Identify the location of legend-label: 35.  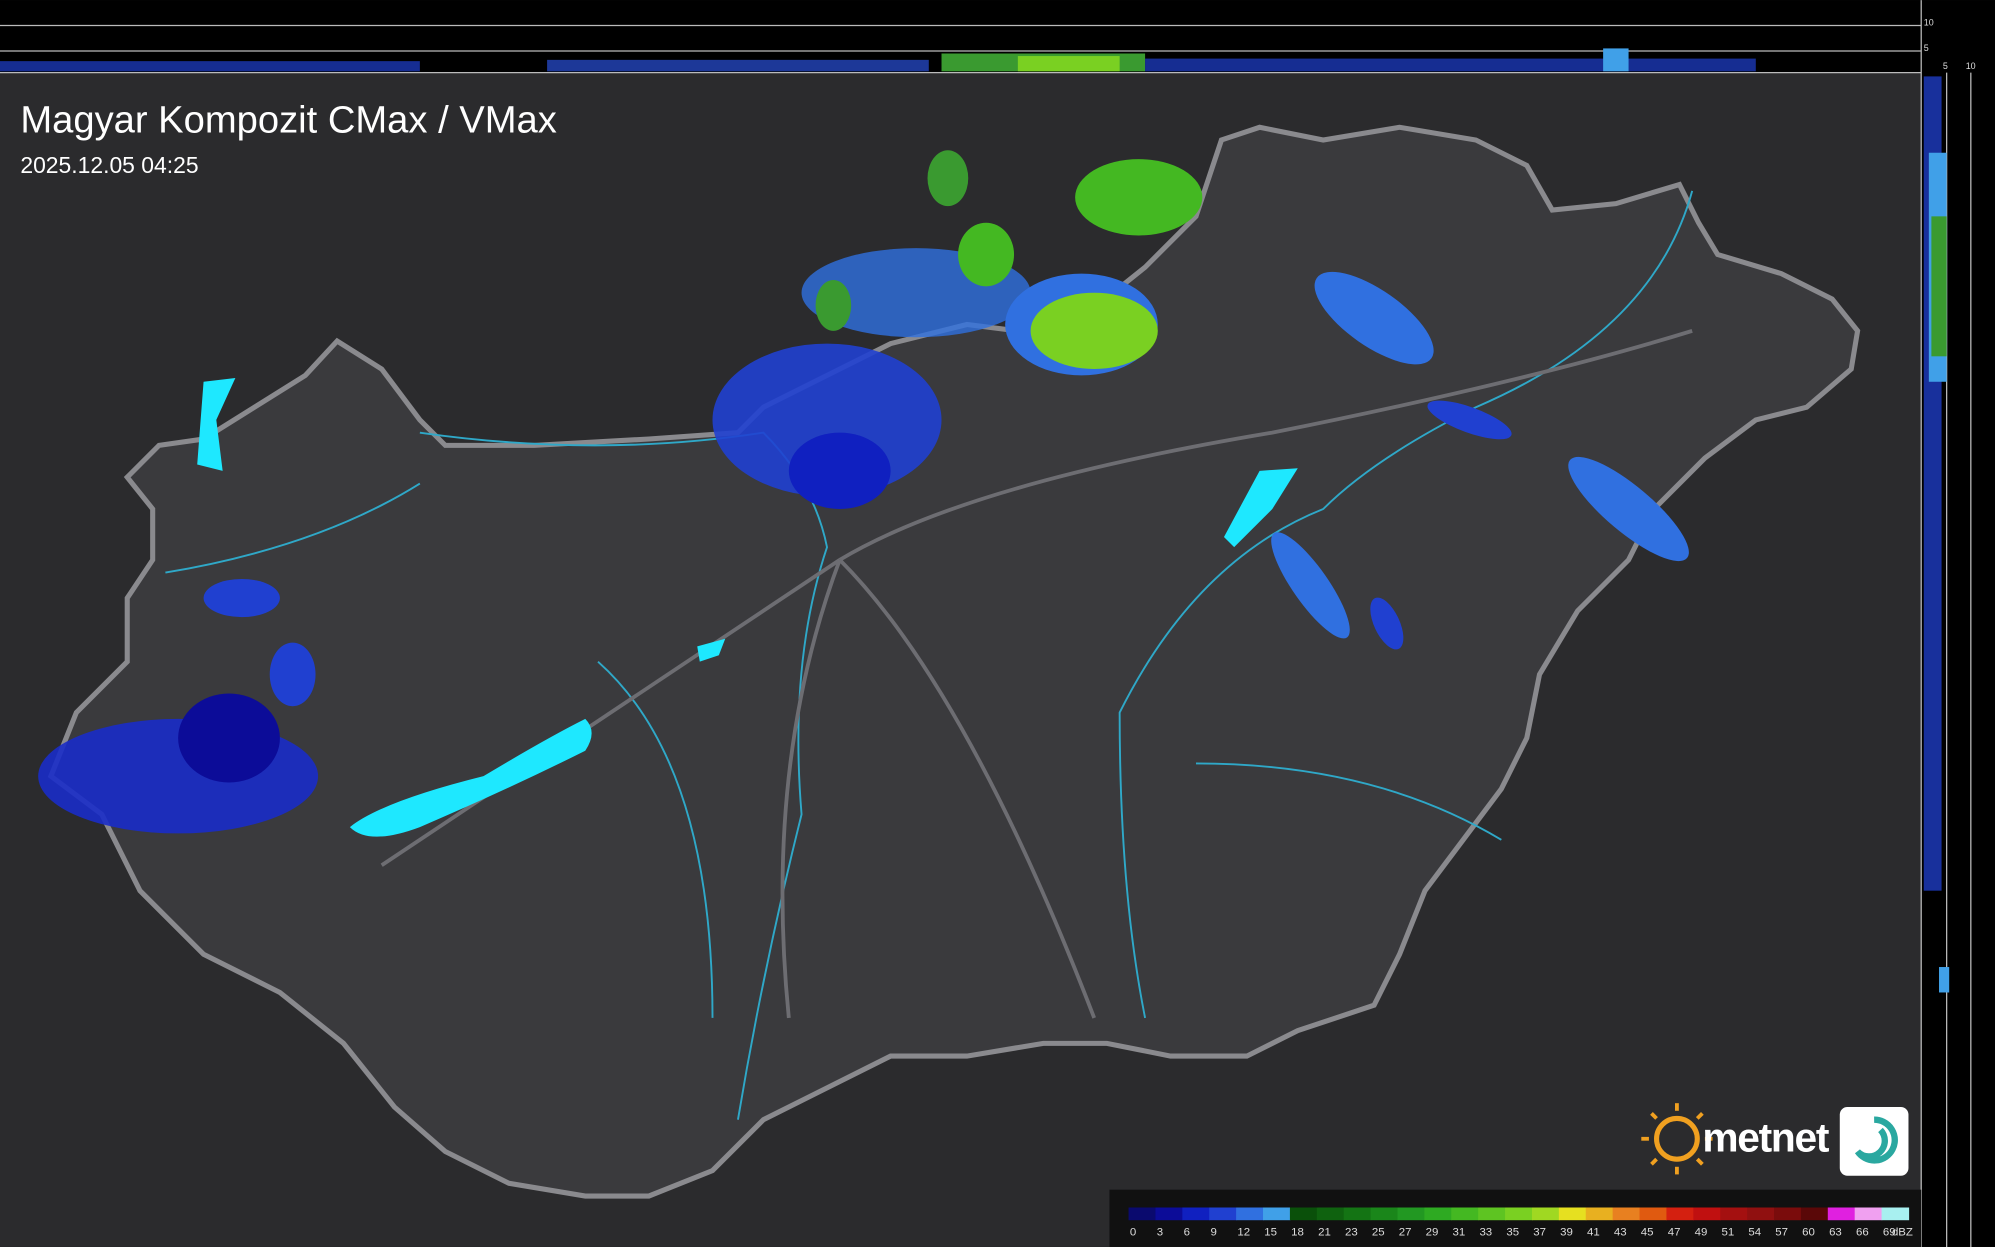
(1512, 1232).